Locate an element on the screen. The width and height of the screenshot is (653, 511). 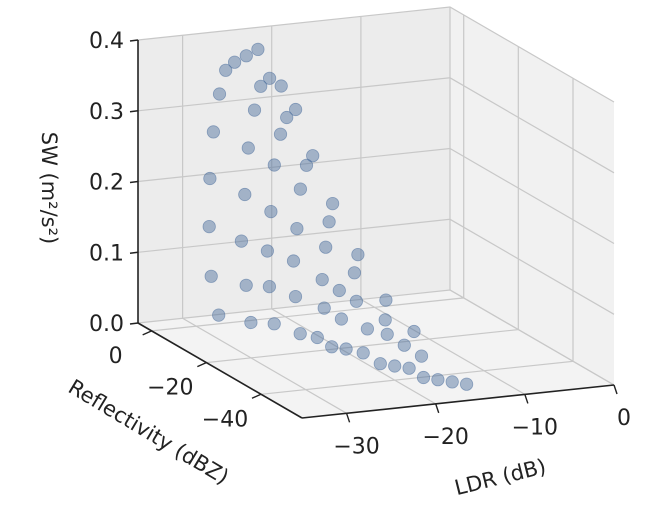
y-tick-label: 0 is located at coordinates (116, 356).